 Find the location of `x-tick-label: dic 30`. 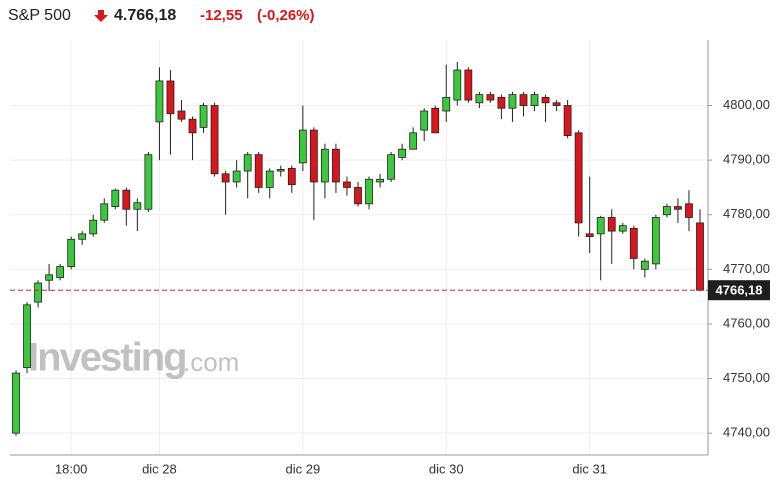

x-tick-label: dic 30 is located at coordinates (446, 468).